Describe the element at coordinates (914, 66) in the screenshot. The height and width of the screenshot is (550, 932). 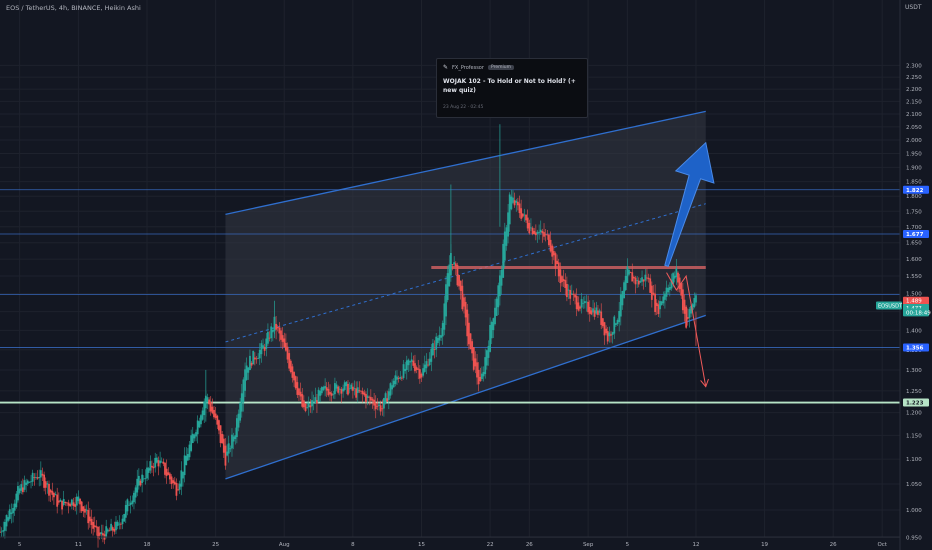
I see `price-tick-label: 2.300` at that location.